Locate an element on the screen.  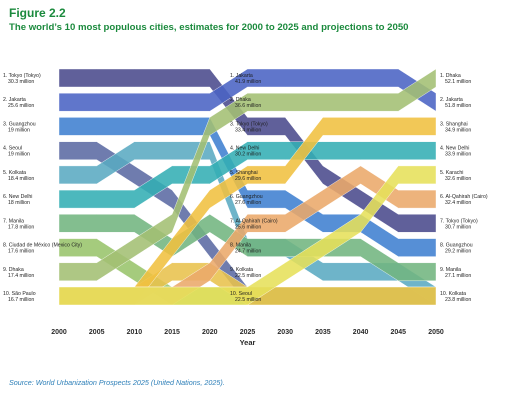
data-label-value: 24.7 million is located at coordinates (248, 252).